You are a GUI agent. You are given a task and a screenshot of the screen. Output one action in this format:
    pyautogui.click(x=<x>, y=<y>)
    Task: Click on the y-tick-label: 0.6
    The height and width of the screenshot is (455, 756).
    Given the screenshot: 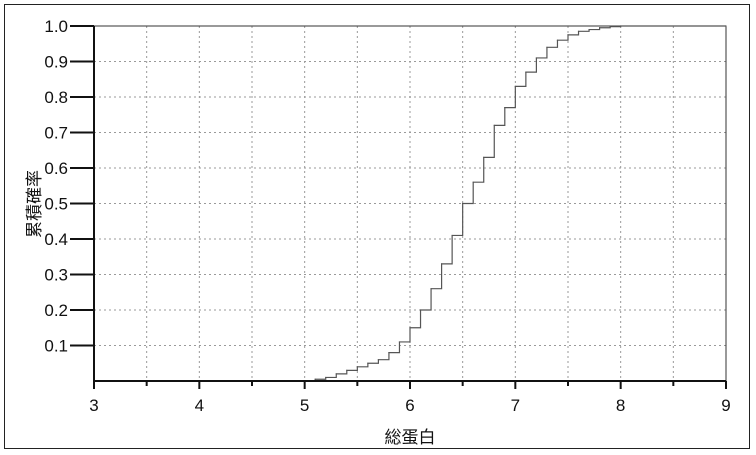 What is the action you would take?
    pyautogui.click(x=56, y=168)
    